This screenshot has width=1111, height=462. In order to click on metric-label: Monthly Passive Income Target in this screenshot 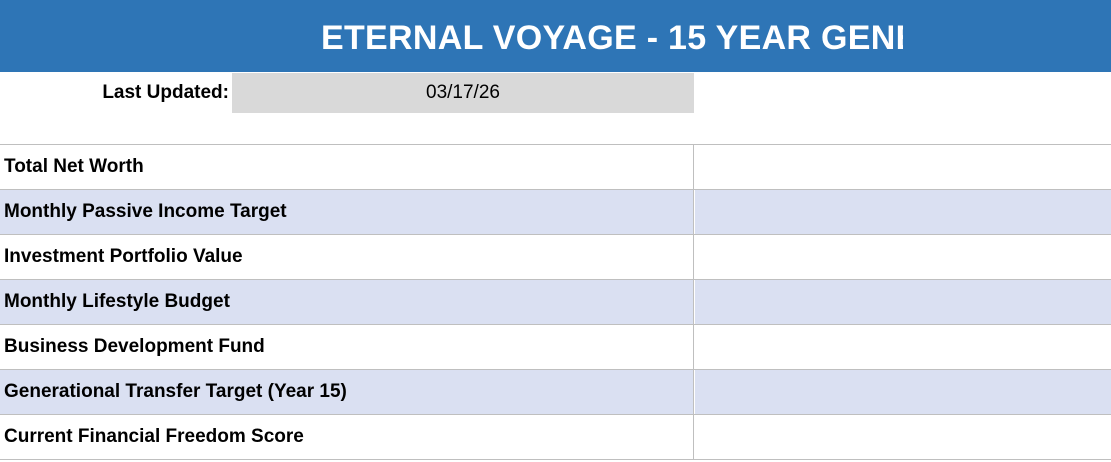, I will do `click(347, 212)`.